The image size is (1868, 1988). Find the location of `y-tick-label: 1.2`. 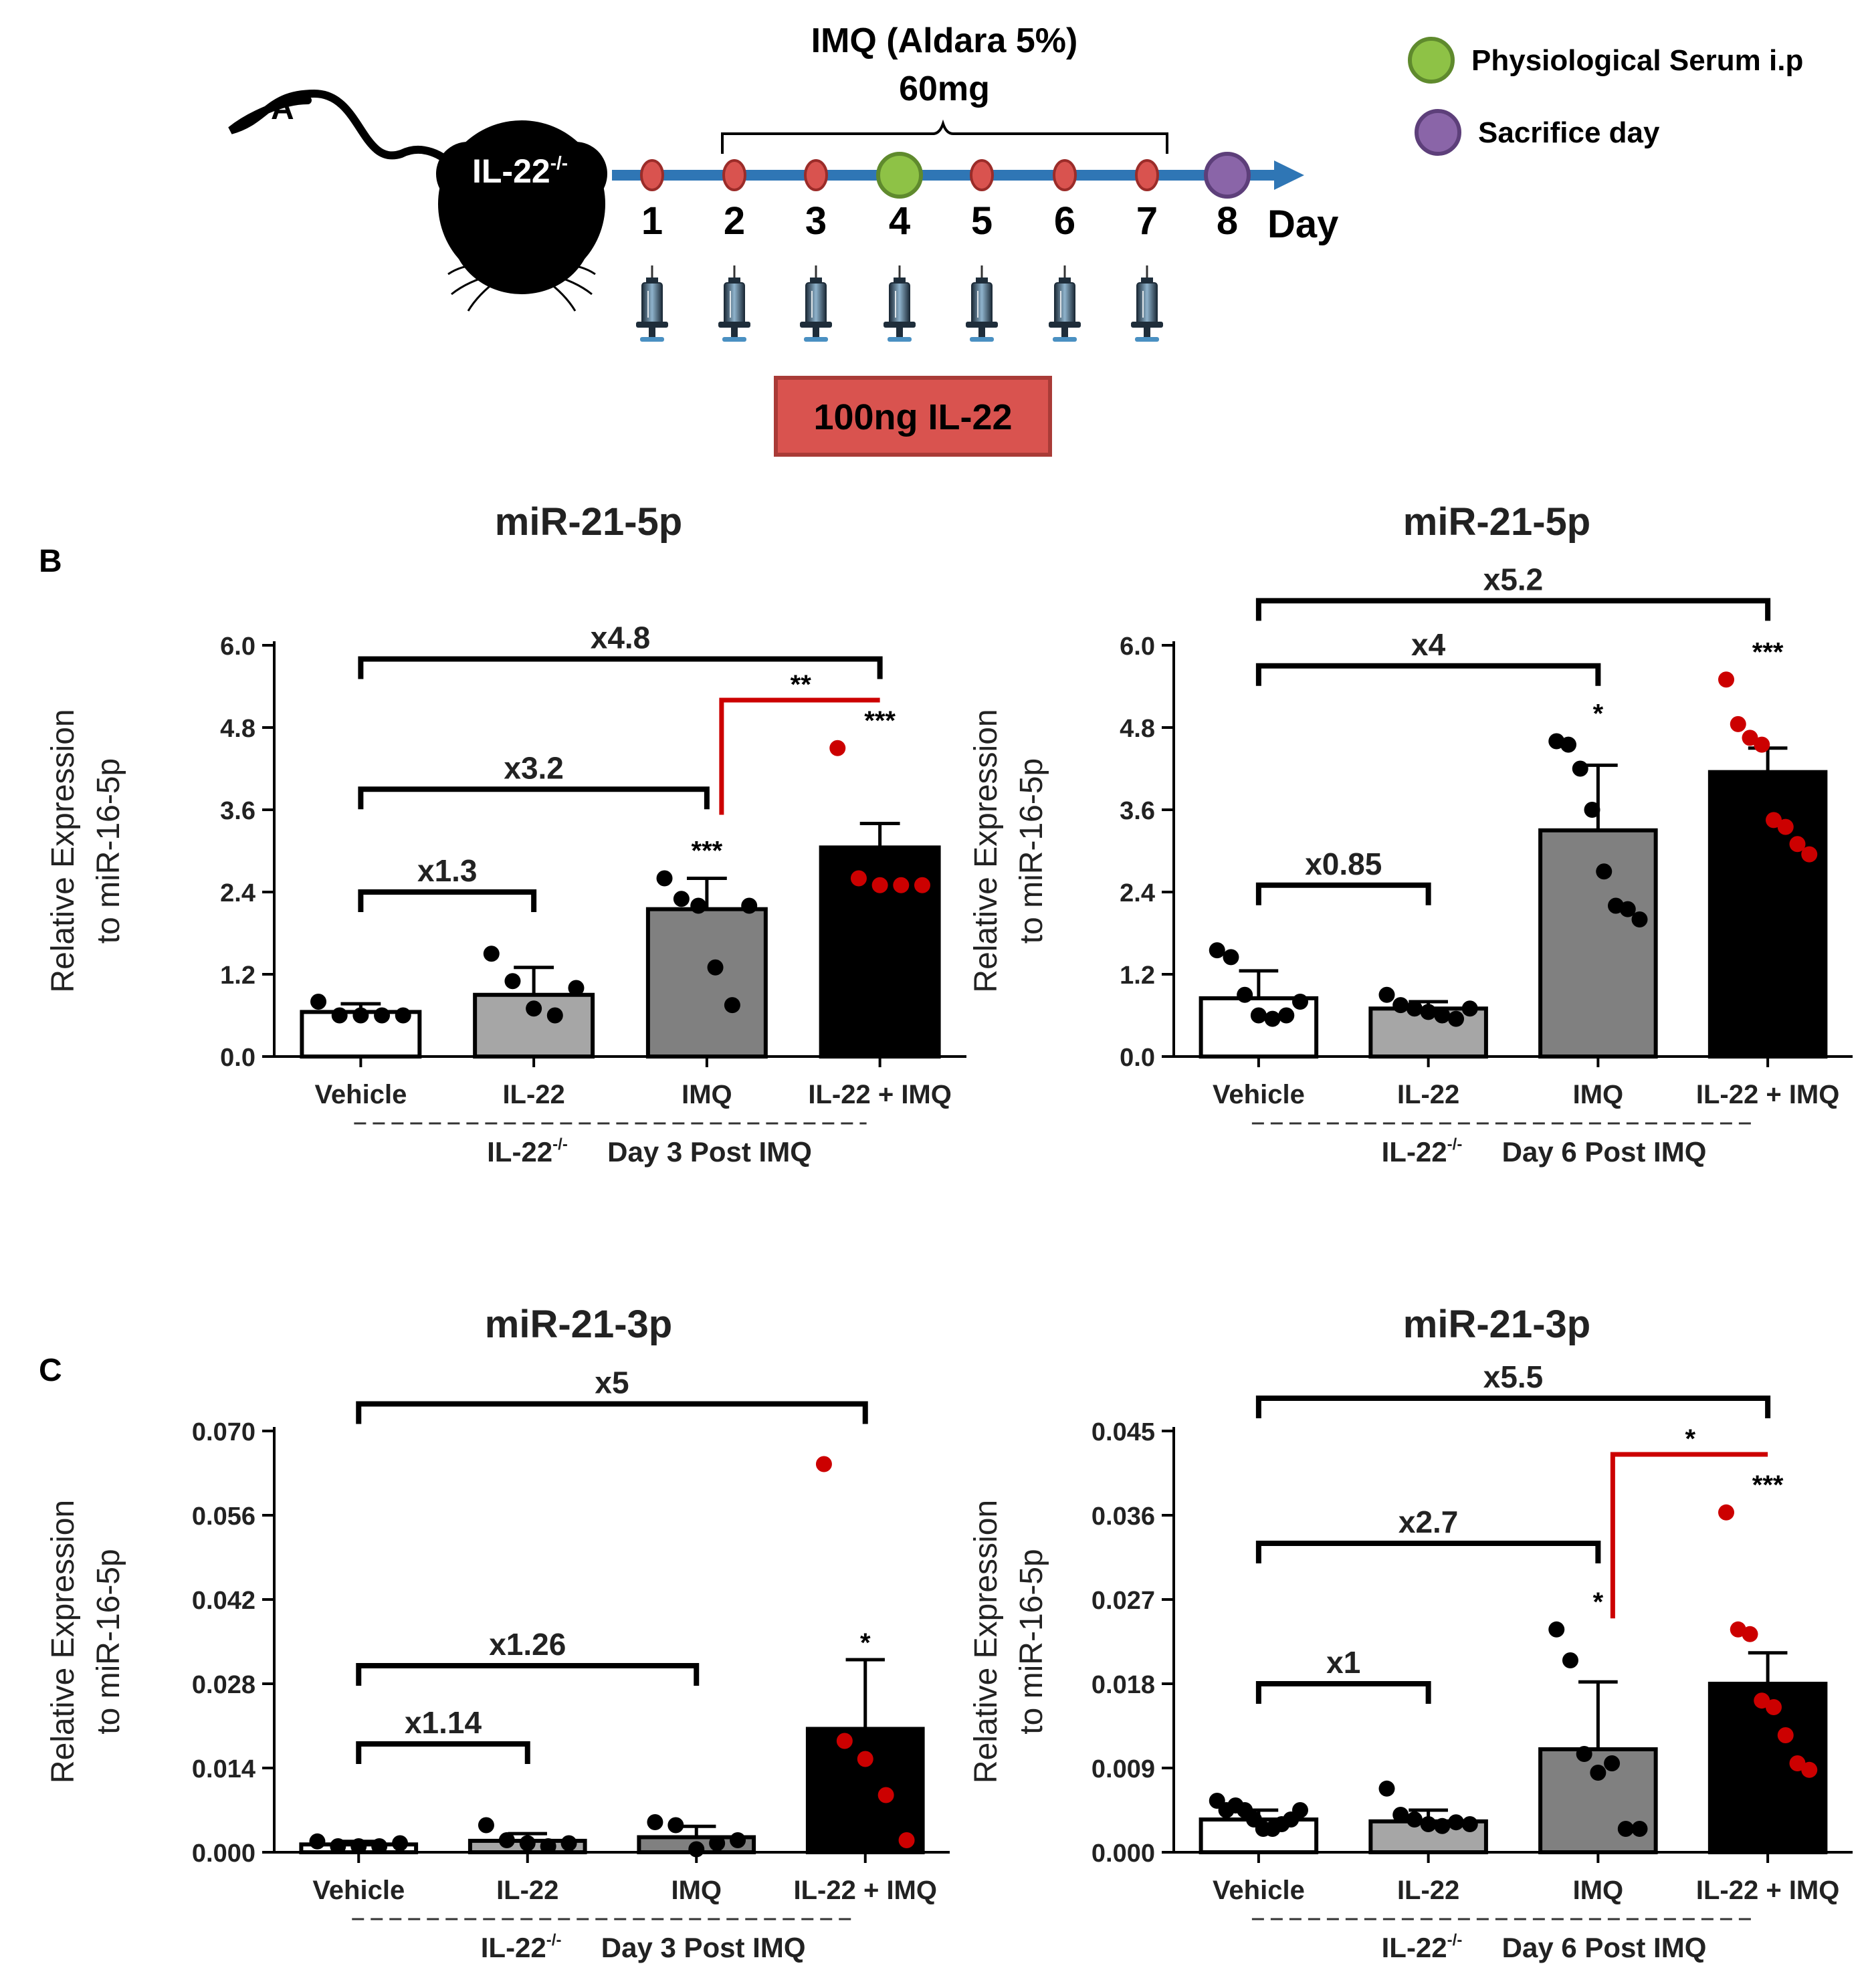

y-tick-label: 1.2 is located at coordinates (1137, 976).